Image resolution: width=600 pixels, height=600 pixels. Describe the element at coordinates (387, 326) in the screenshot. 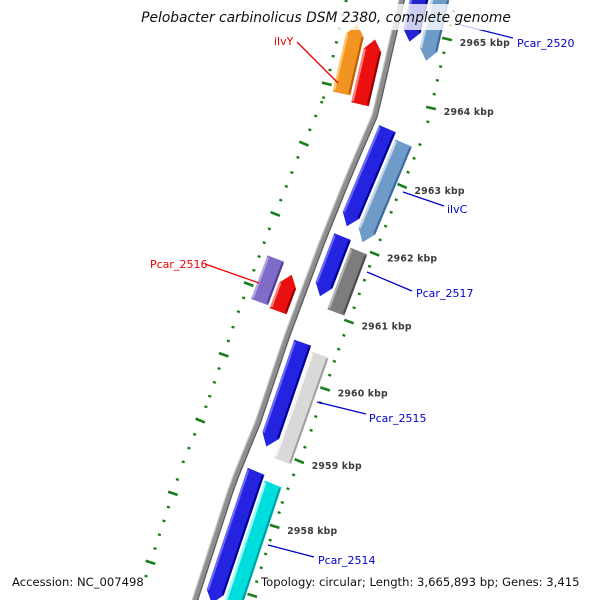

I see `ruler-kbp-label: 2961 kbp` at that location.